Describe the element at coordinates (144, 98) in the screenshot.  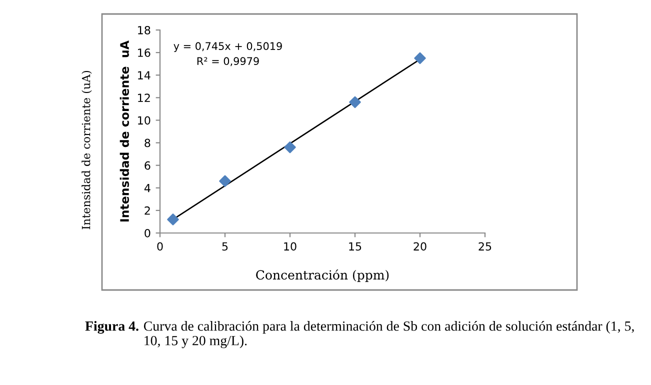
I see `y-tick-label: 12` at that location.